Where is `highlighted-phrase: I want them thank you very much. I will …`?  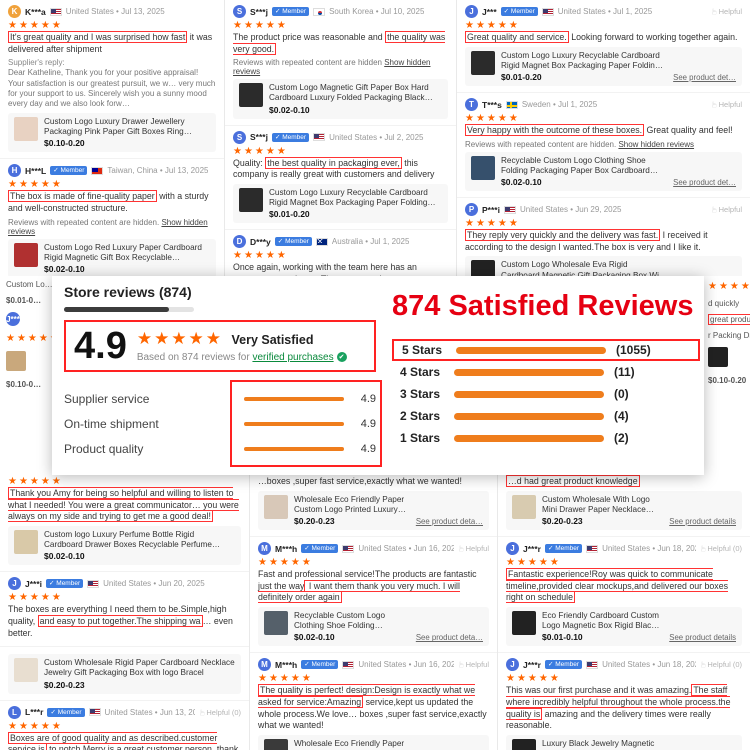
highlighted-phrase: I want them thank you very much. I will … is located at coordinates (359, 591).